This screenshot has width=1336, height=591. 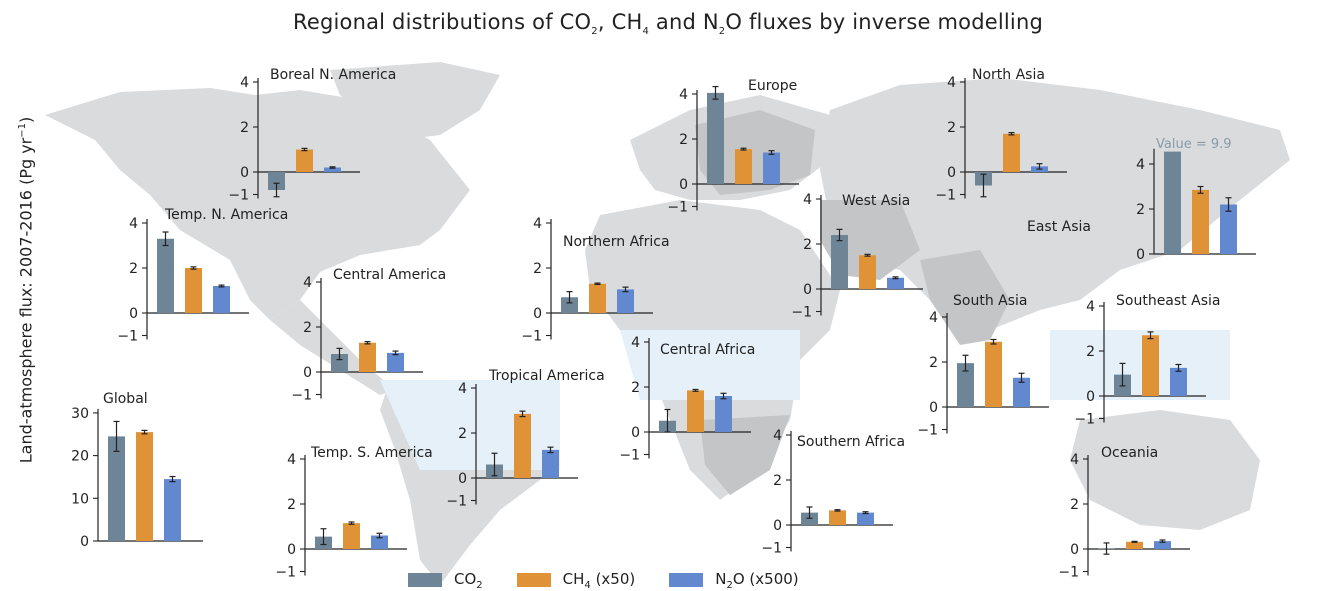 I want to click on legend-swatch-n2o, so click(x=686, y=580).